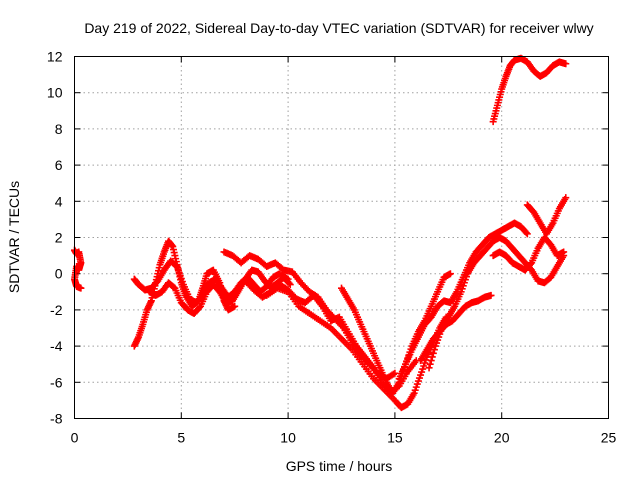 Image resolution: width=640 pixels, height=480 pixels. Describe the element at coordinates (528, 254) in the screenshot. I see `series-track-l` at that location.